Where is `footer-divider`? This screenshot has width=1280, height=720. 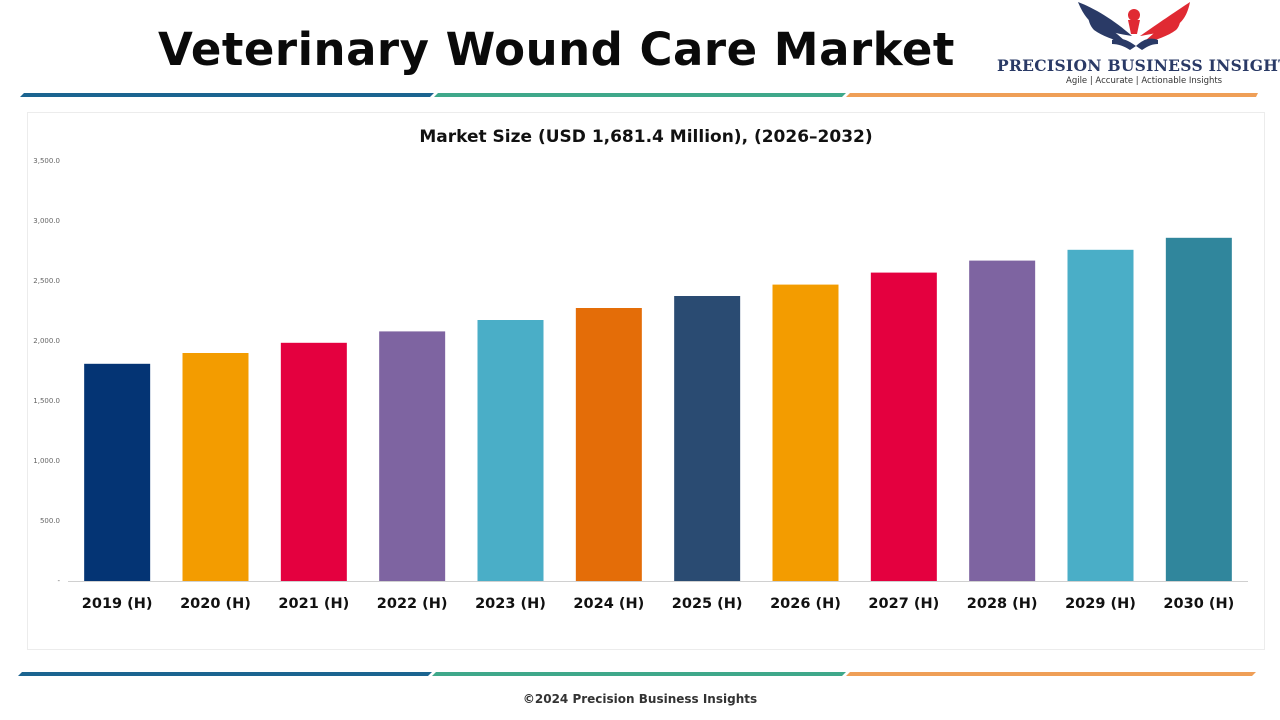 footer-divider is located at coordinates (637, 674).